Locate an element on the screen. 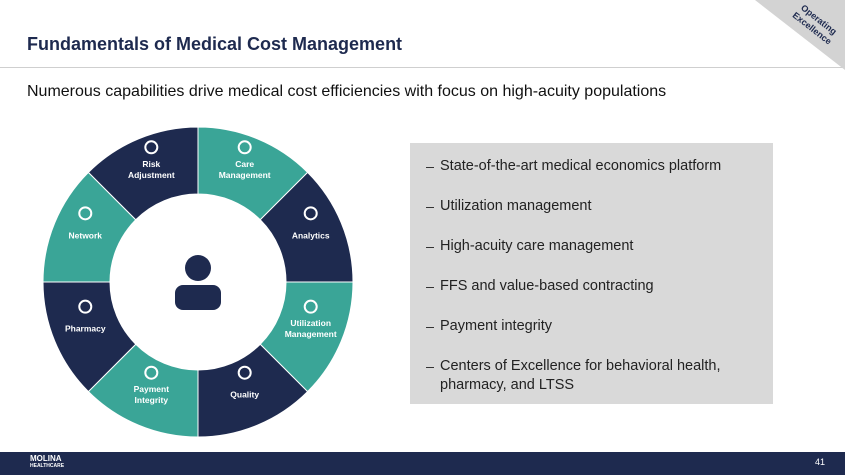  bullet-text: Payment integrity is located at coordinates (496, 326).